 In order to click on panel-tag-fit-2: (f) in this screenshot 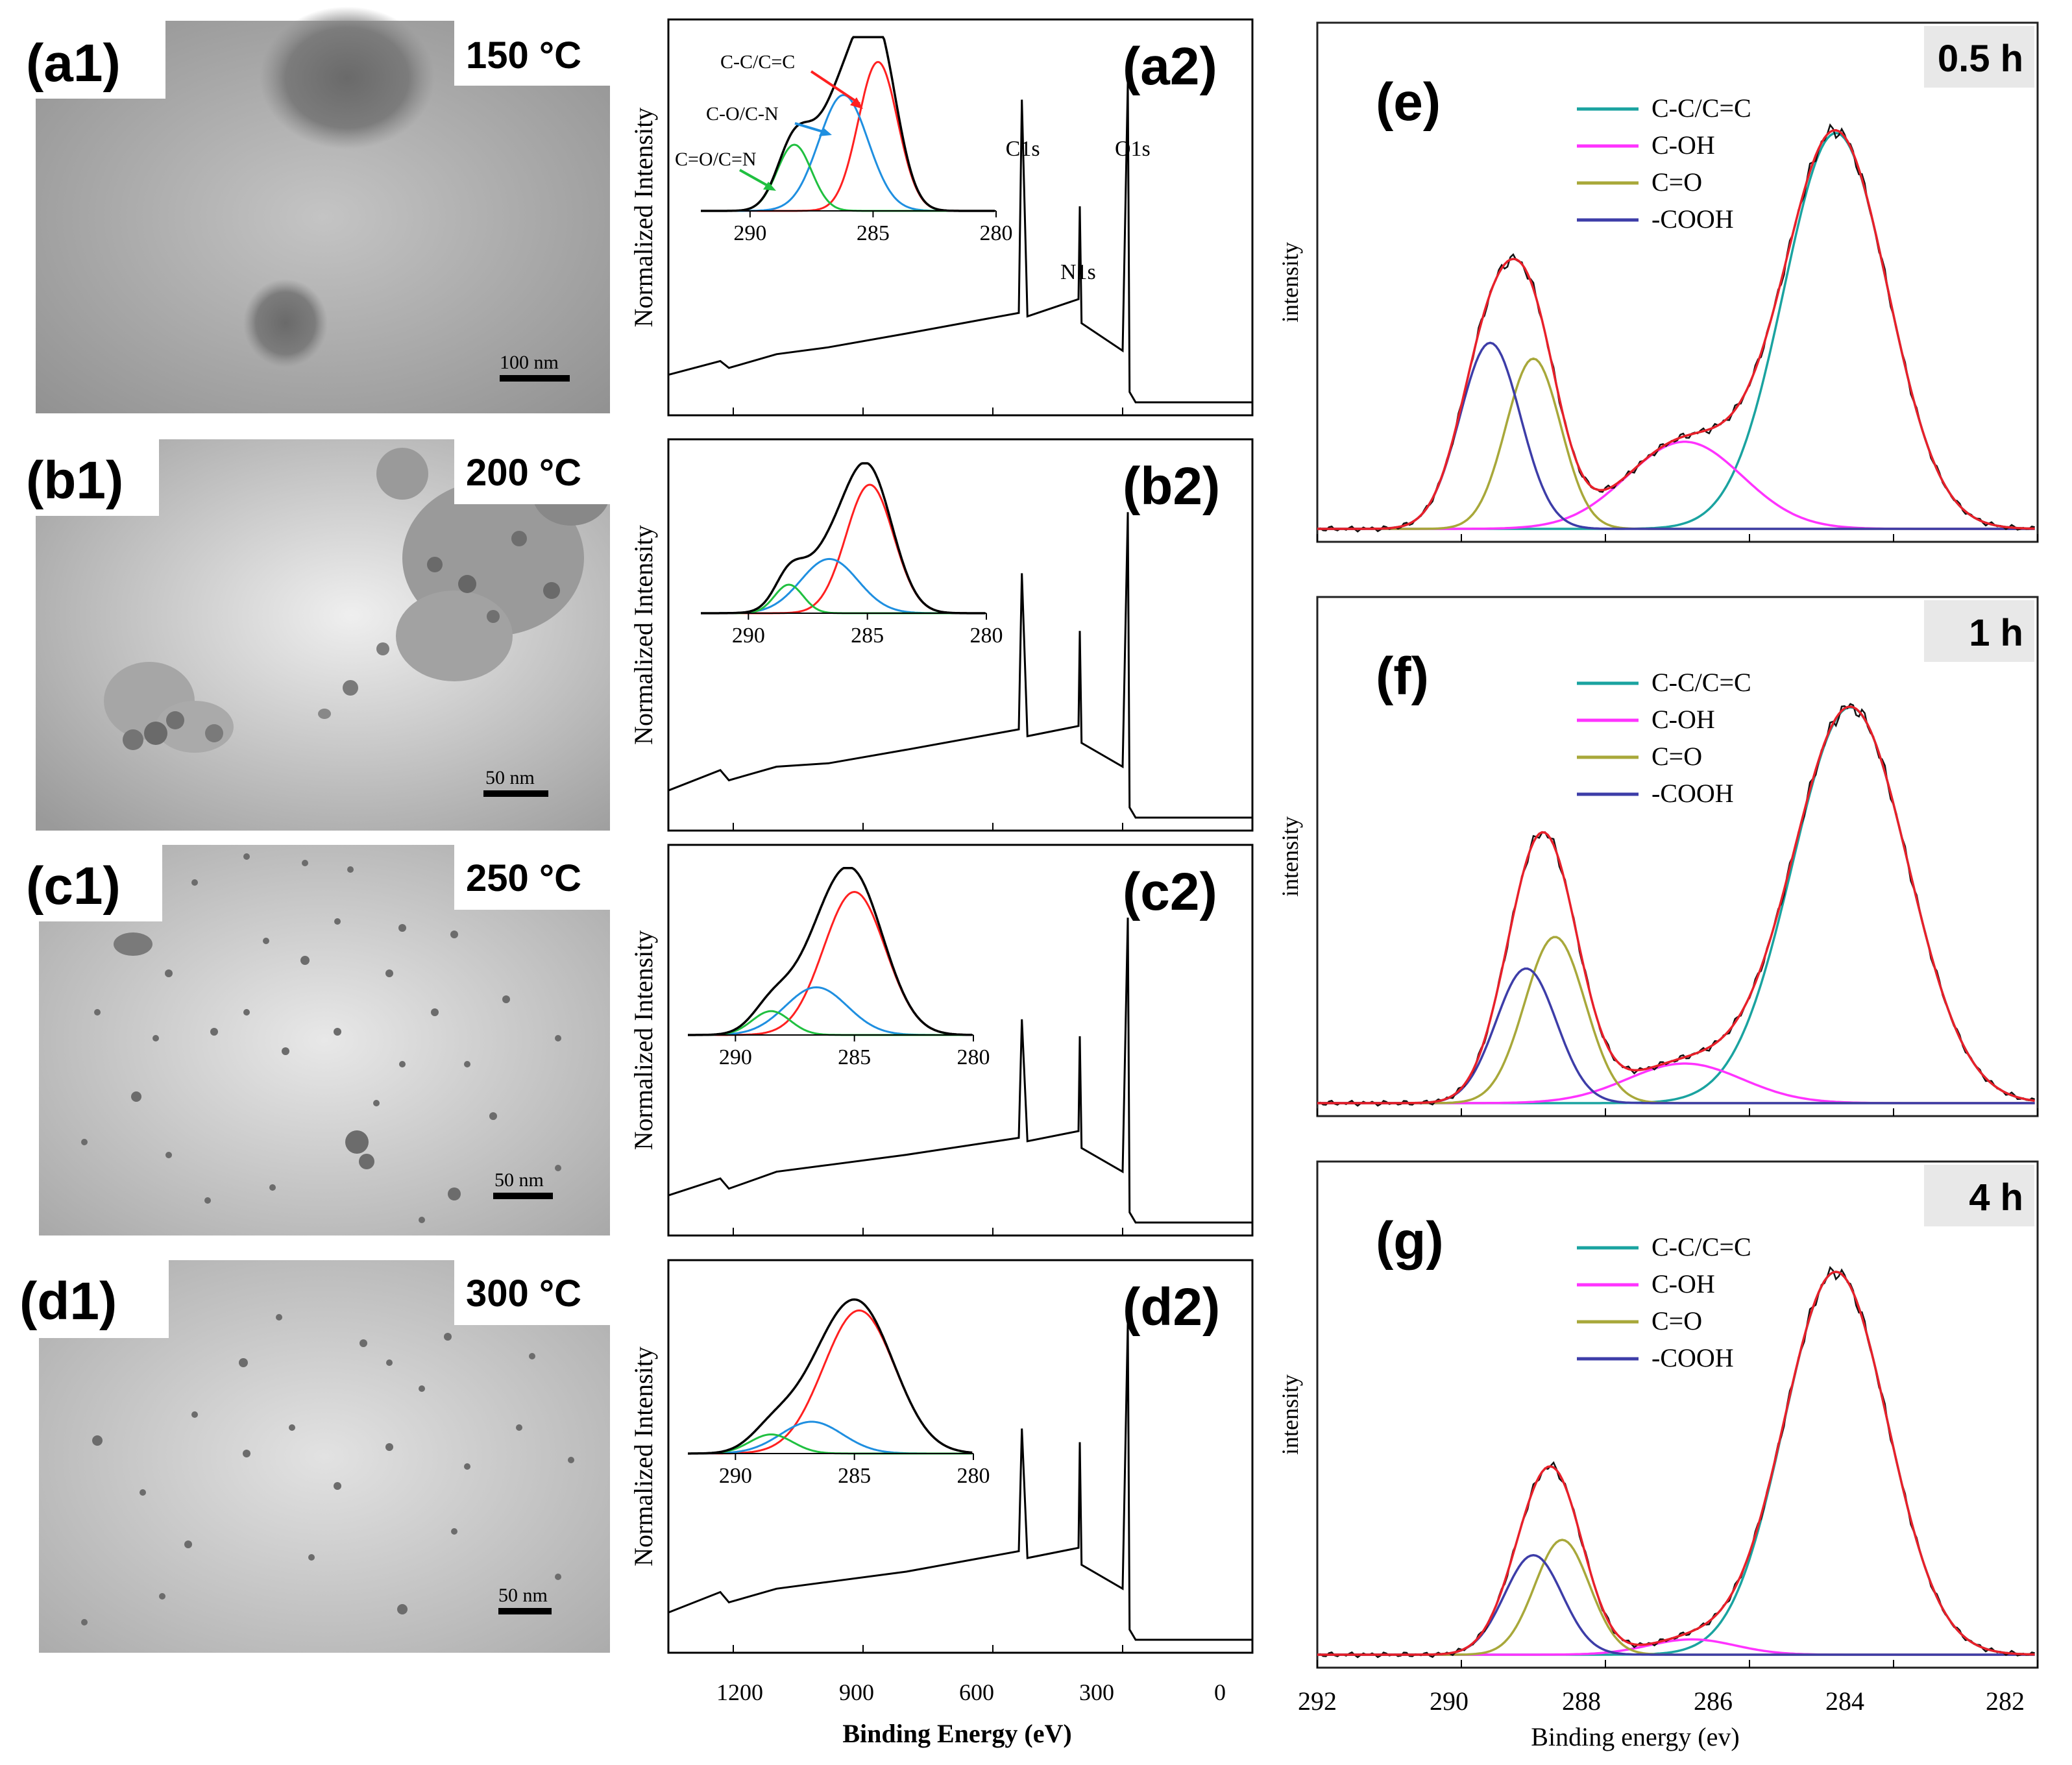, I will do `click(1402, 676)`.